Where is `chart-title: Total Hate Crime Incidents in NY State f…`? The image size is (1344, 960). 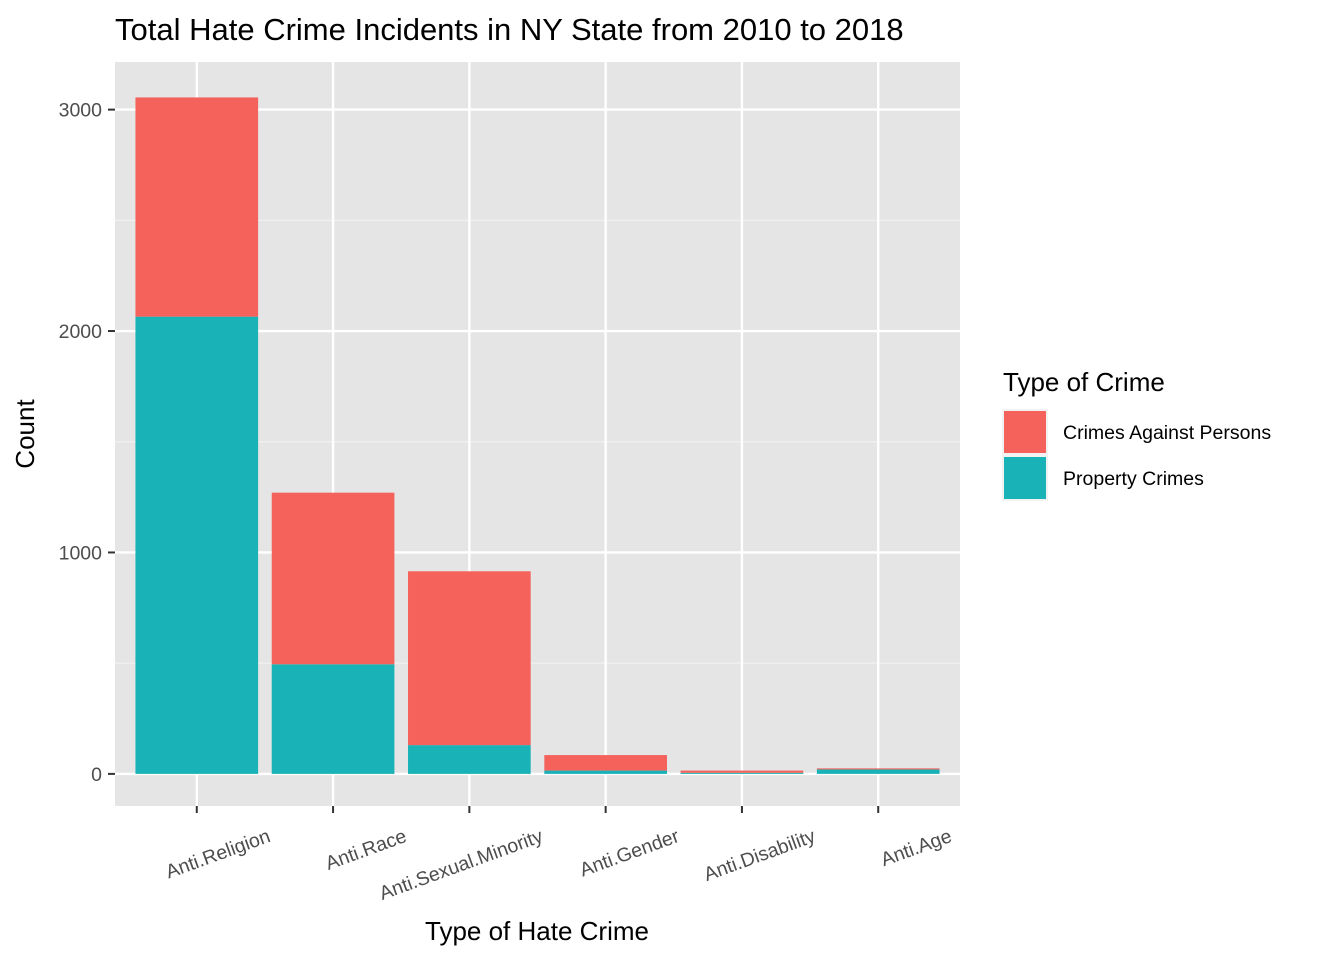 chart-title: Total Hate Crime Incidents in NY State f… is located at coordinates (509, 29).